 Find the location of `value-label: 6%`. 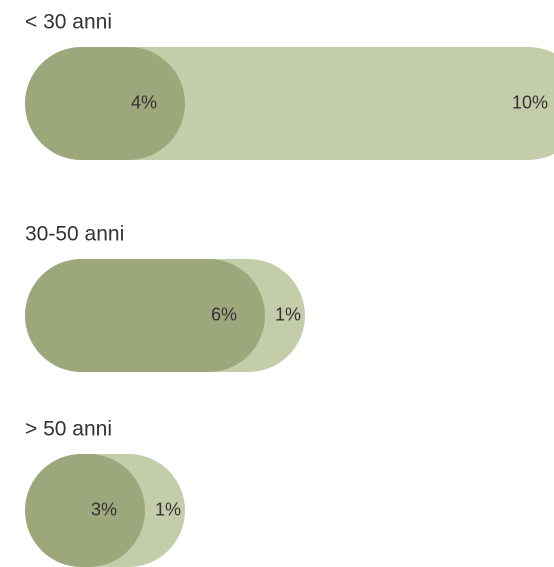

value-label: 6% is located at coordinates (224, 314).